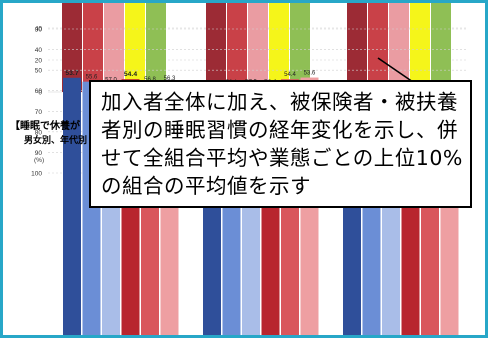  Describe the element at coordinates (45, 126) in the screenshot. I see `section-title: 【睡眠で休養が` at that location.